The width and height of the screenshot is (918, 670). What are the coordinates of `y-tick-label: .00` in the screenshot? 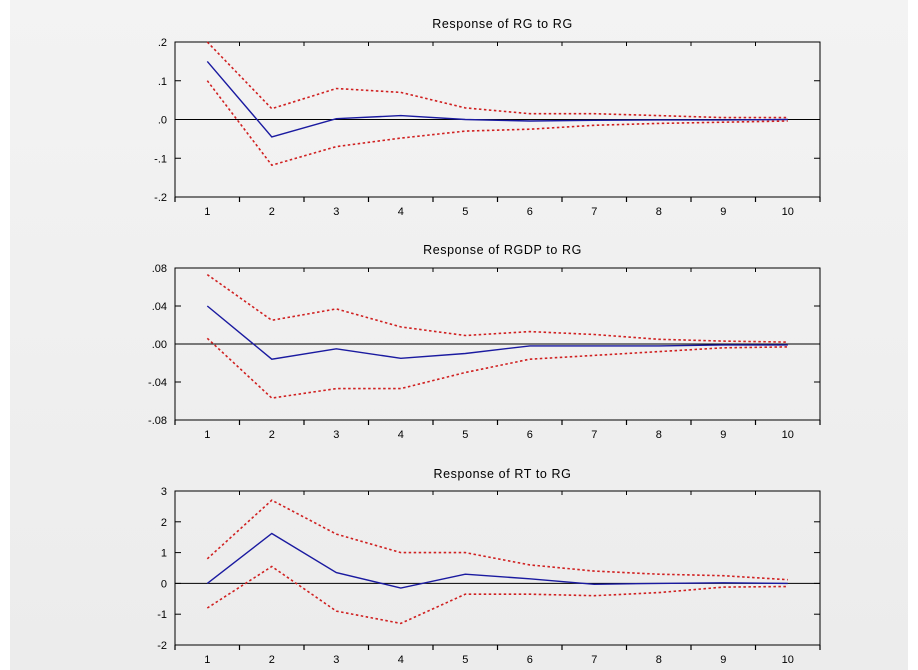 It's located at (159, 345).